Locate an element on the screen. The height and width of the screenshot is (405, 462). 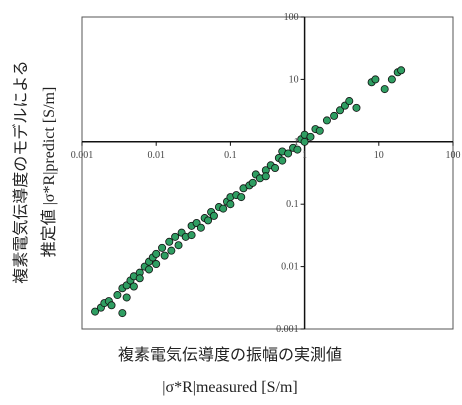
y-axis-label: 推定値 |σ*R|predict [S/m] is located at coordinates (49, 172).